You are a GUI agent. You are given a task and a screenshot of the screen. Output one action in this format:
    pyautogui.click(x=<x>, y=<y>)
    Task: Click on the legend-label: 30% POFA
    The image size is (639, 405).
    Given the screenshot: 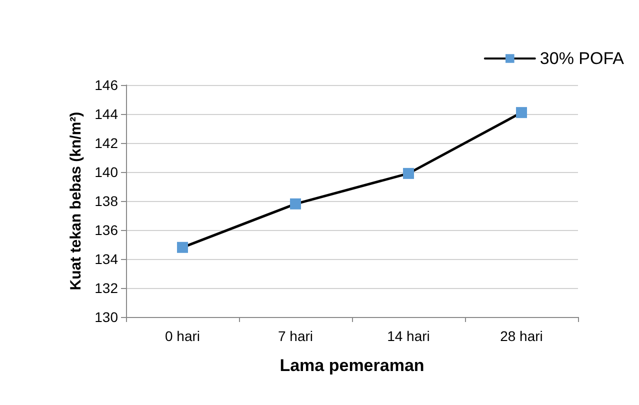 What is the action you would take?
    pyautogui.click(x=582, y=58)
    